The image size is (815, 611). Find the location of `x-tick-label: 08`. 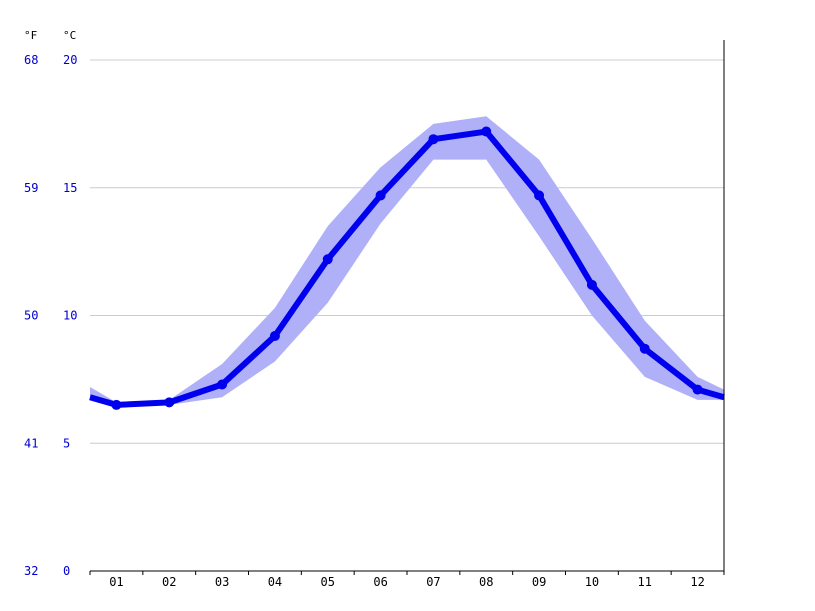

x-tick-label: 08 is located at coordinates (486, 582).